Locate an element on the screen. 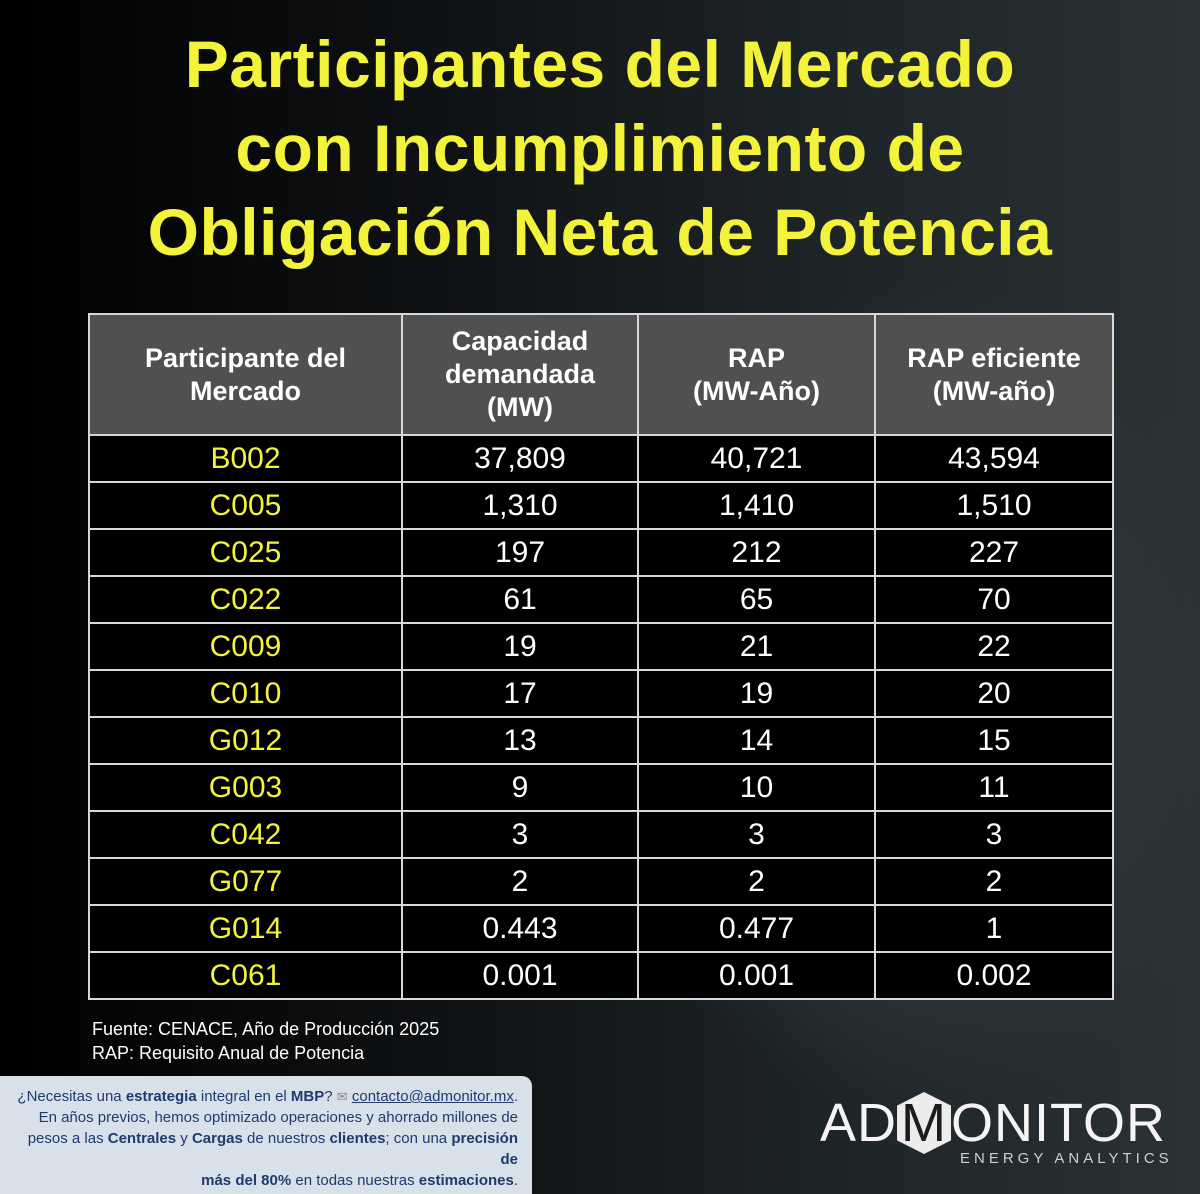 This screenshot has height=1194, width=1200. promo-bold: MBP is located at coordinates (307, 1096).